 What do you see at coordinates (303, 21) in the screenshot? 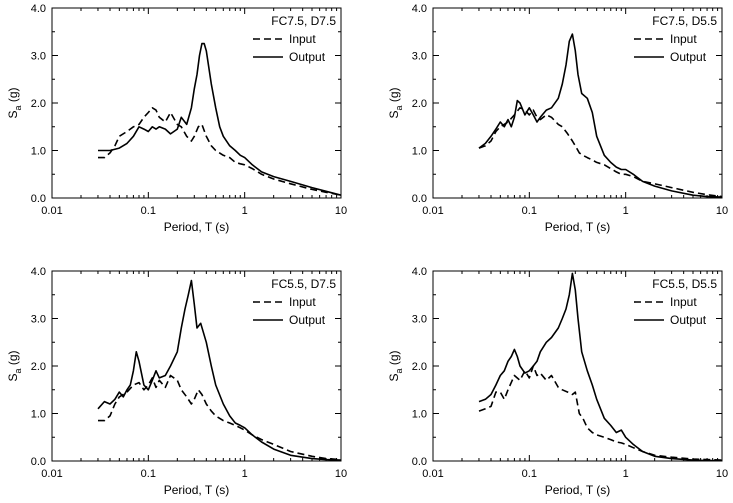
I see `legend-title: FC7.5, D7.5` at bounding box center [303, 21].